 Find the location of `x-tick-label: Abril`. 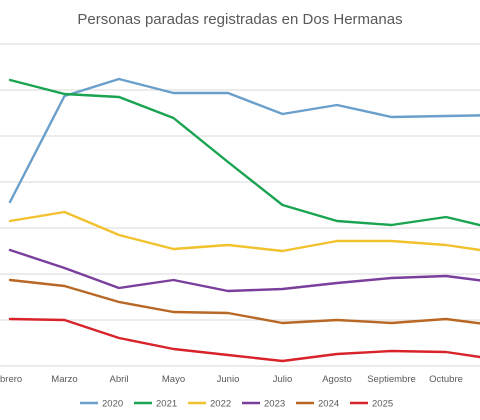

x-tick-label: Abril is located at coordinates (118, 379).